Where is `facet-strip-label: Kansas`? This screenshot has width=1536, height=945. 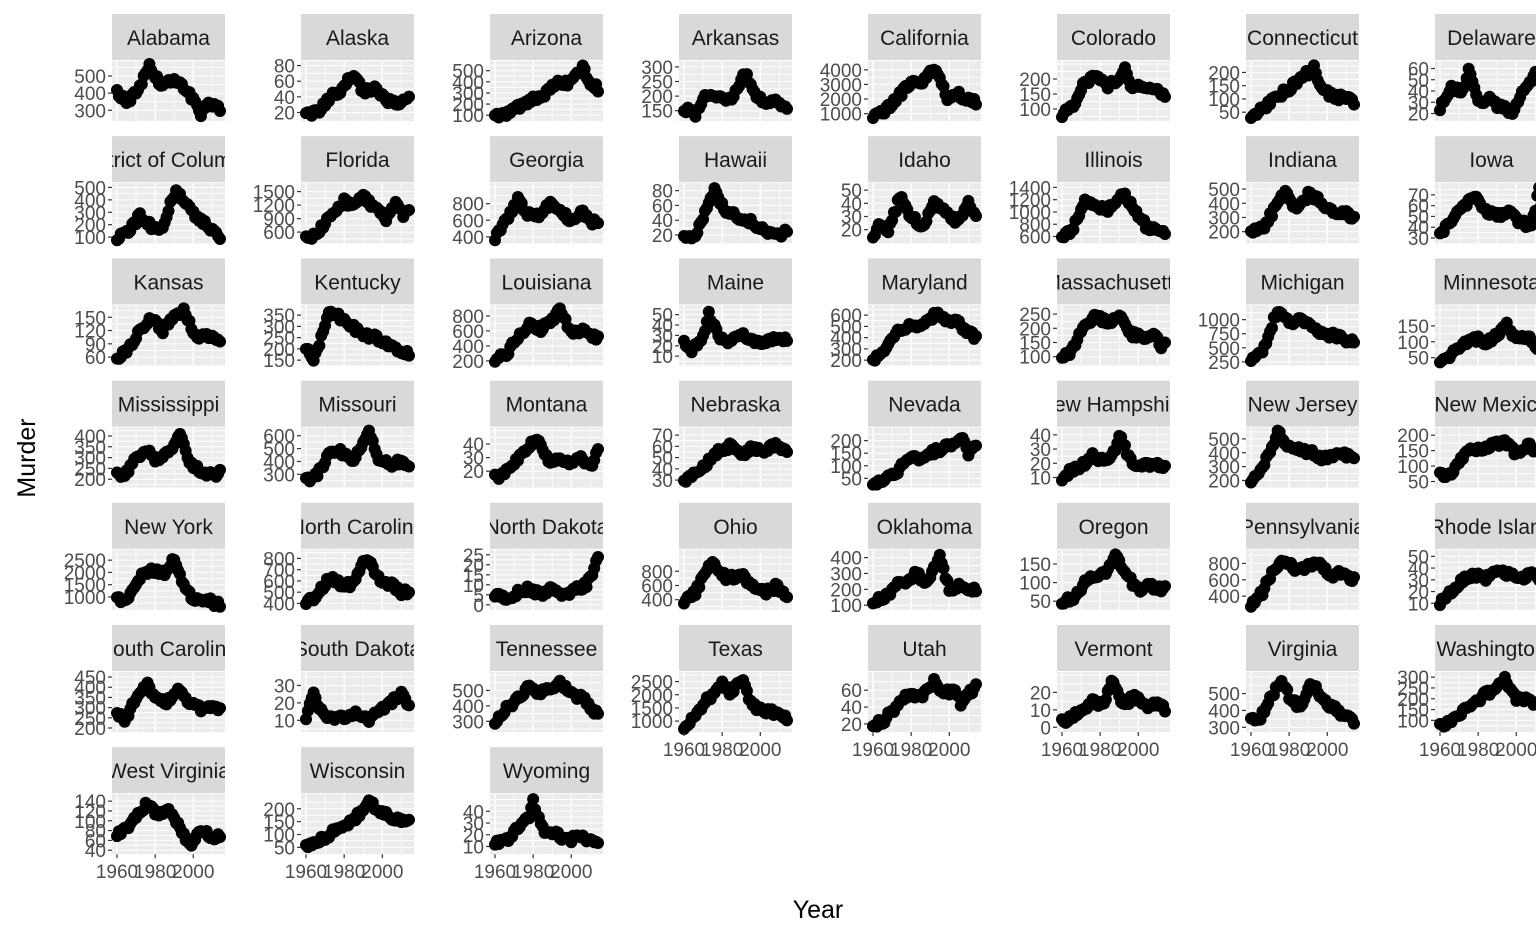 facet-strip-label: Kansas is located at coordinates (168, 282).